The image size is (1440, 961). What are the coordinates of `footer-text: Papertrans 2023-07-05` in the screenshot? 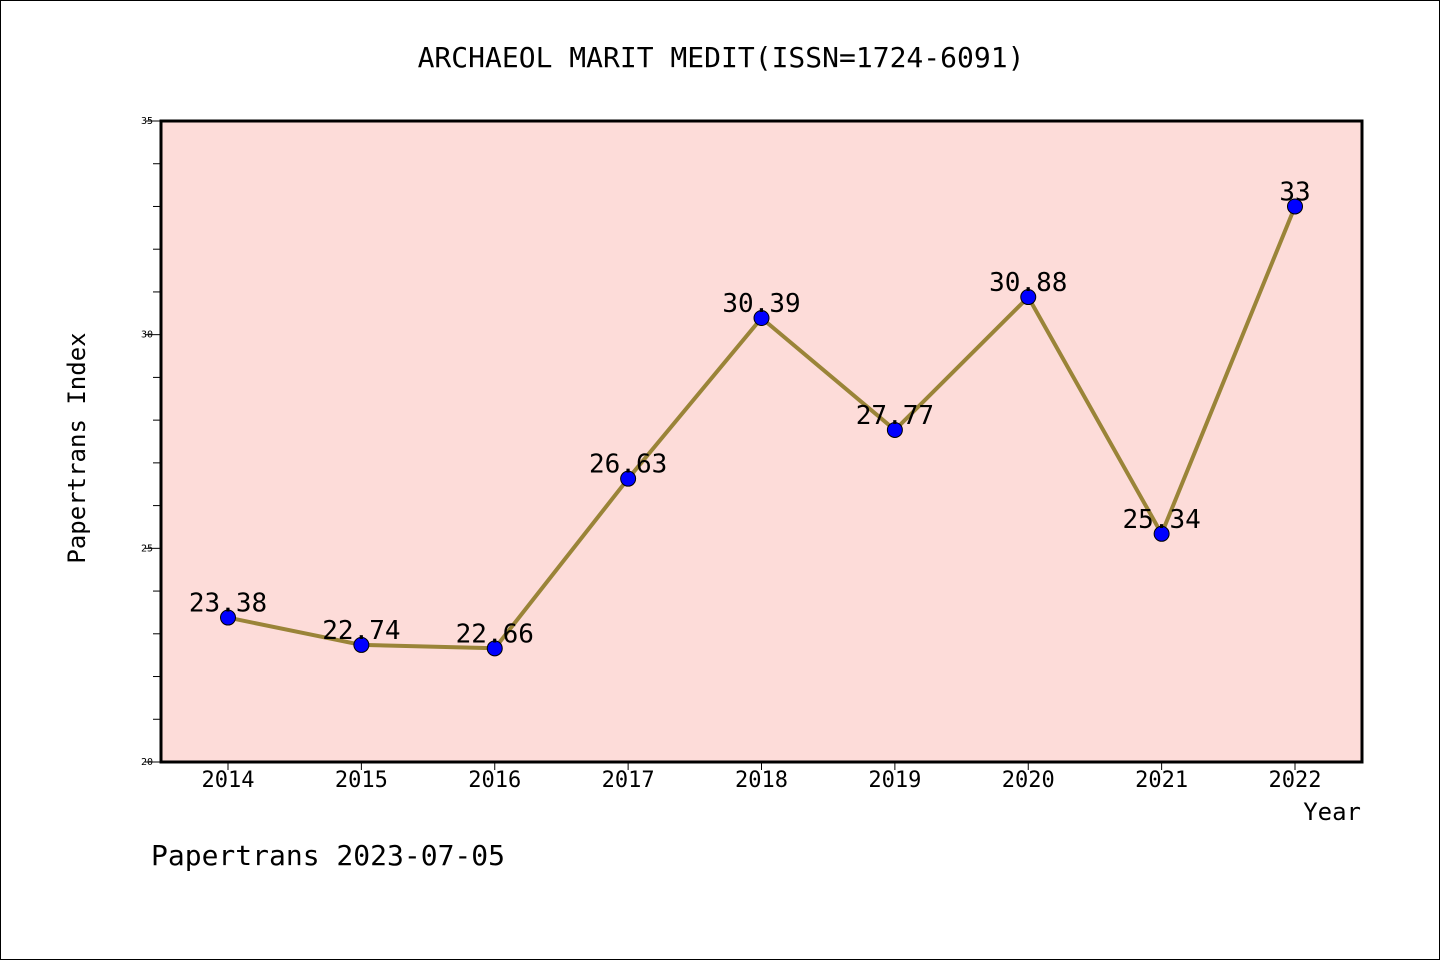 It's located at (328, 855).